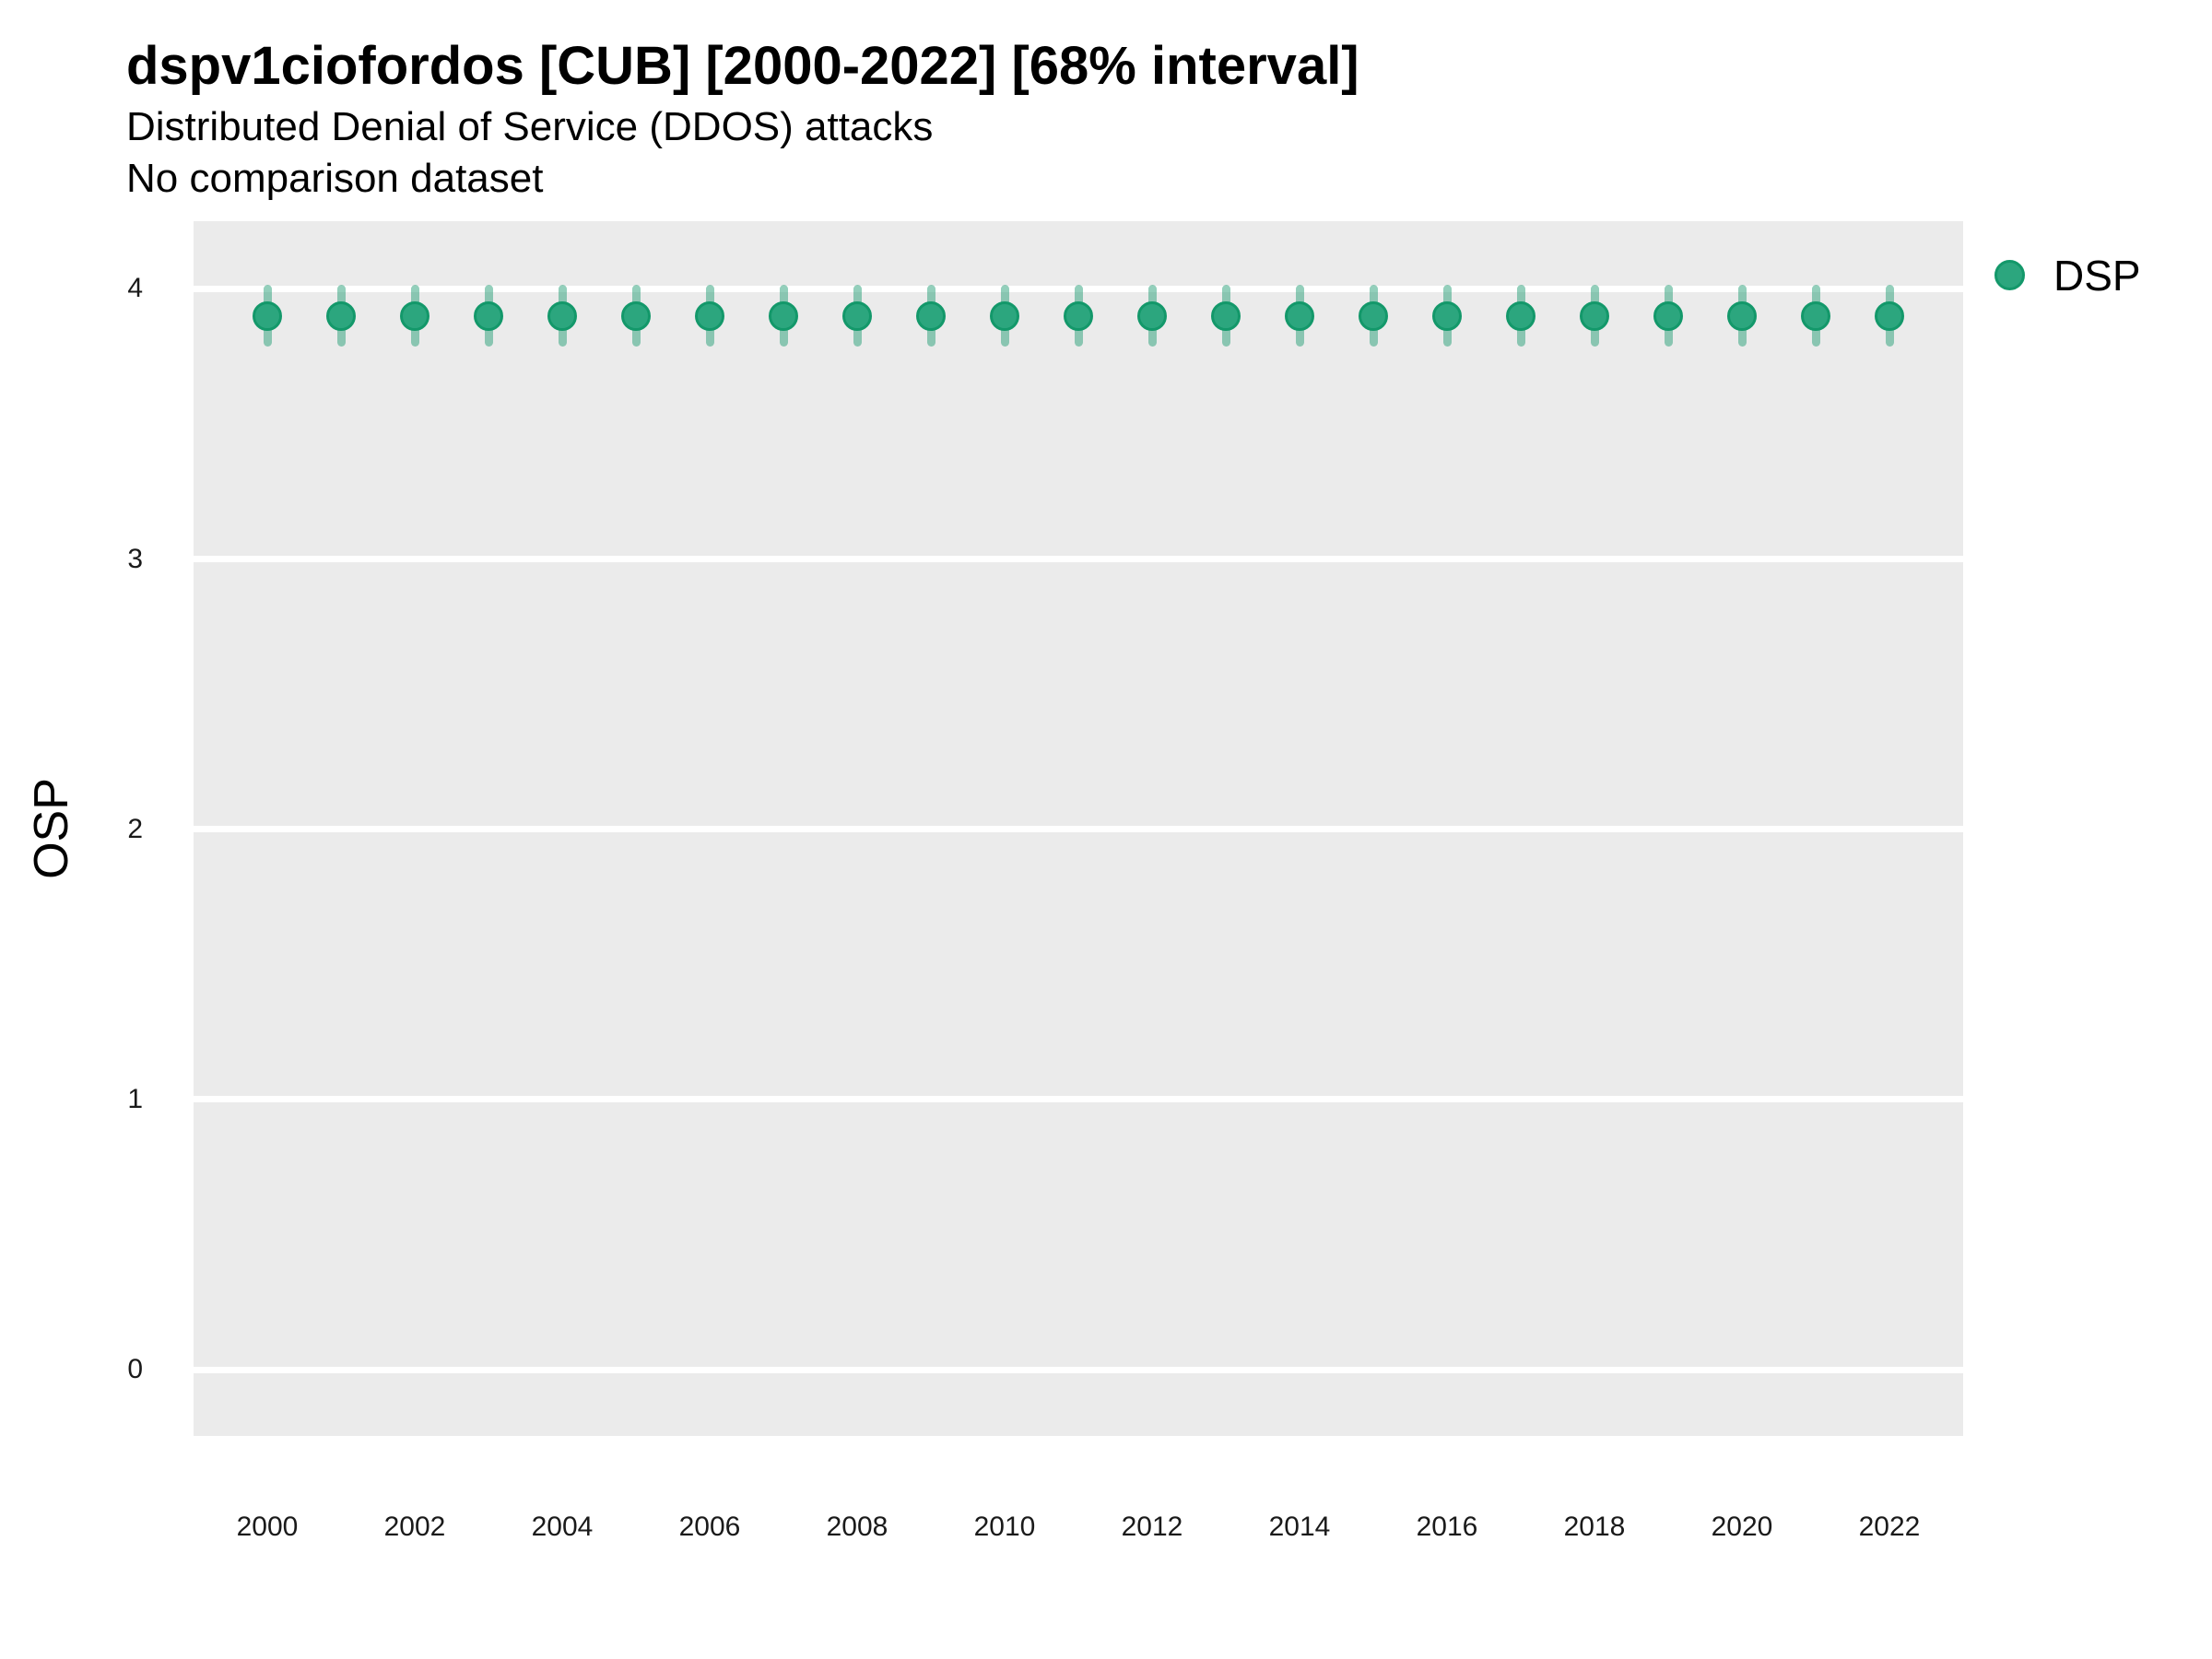 The width and height of the screenshot is (2212, 1659). Describe the element at coordinates (562, 1527) in the screenshot. I see `x-tick-label: 2004` at that location.